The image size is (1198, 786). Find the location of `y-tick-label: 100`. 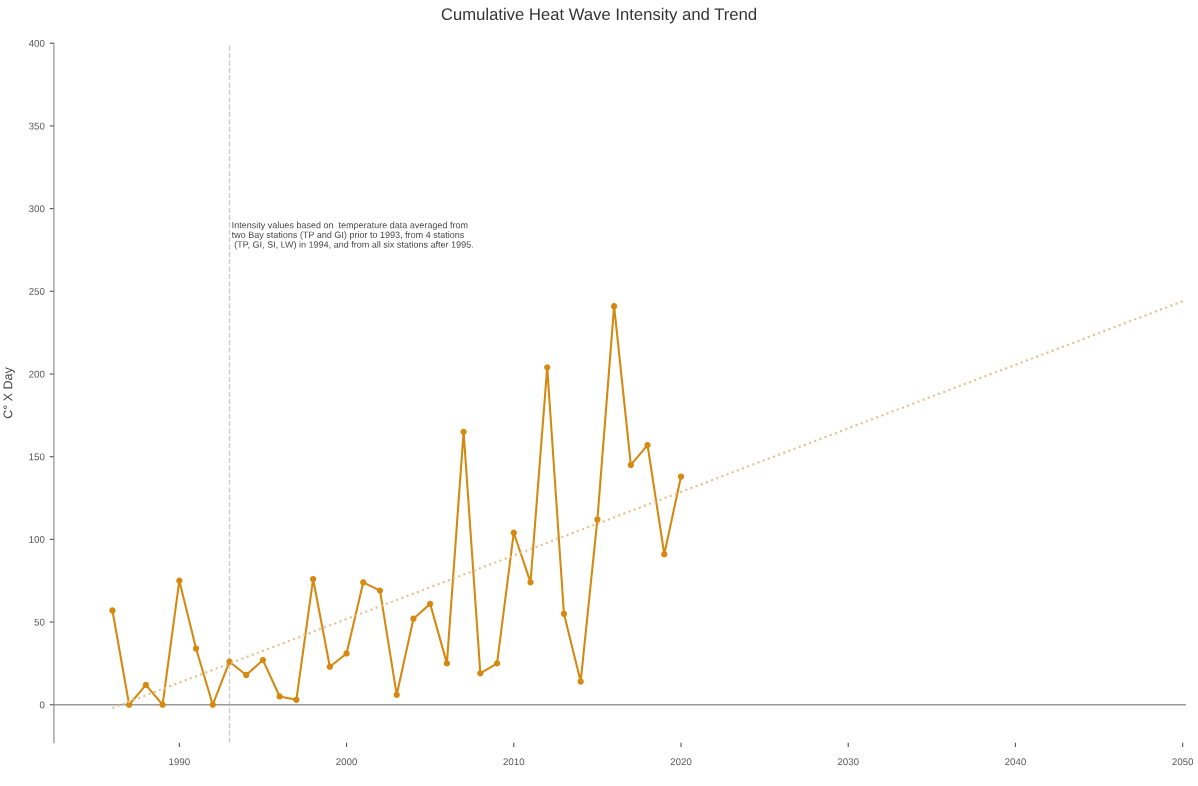

y-tick-label: 100 is located at coordinates (37, 539).